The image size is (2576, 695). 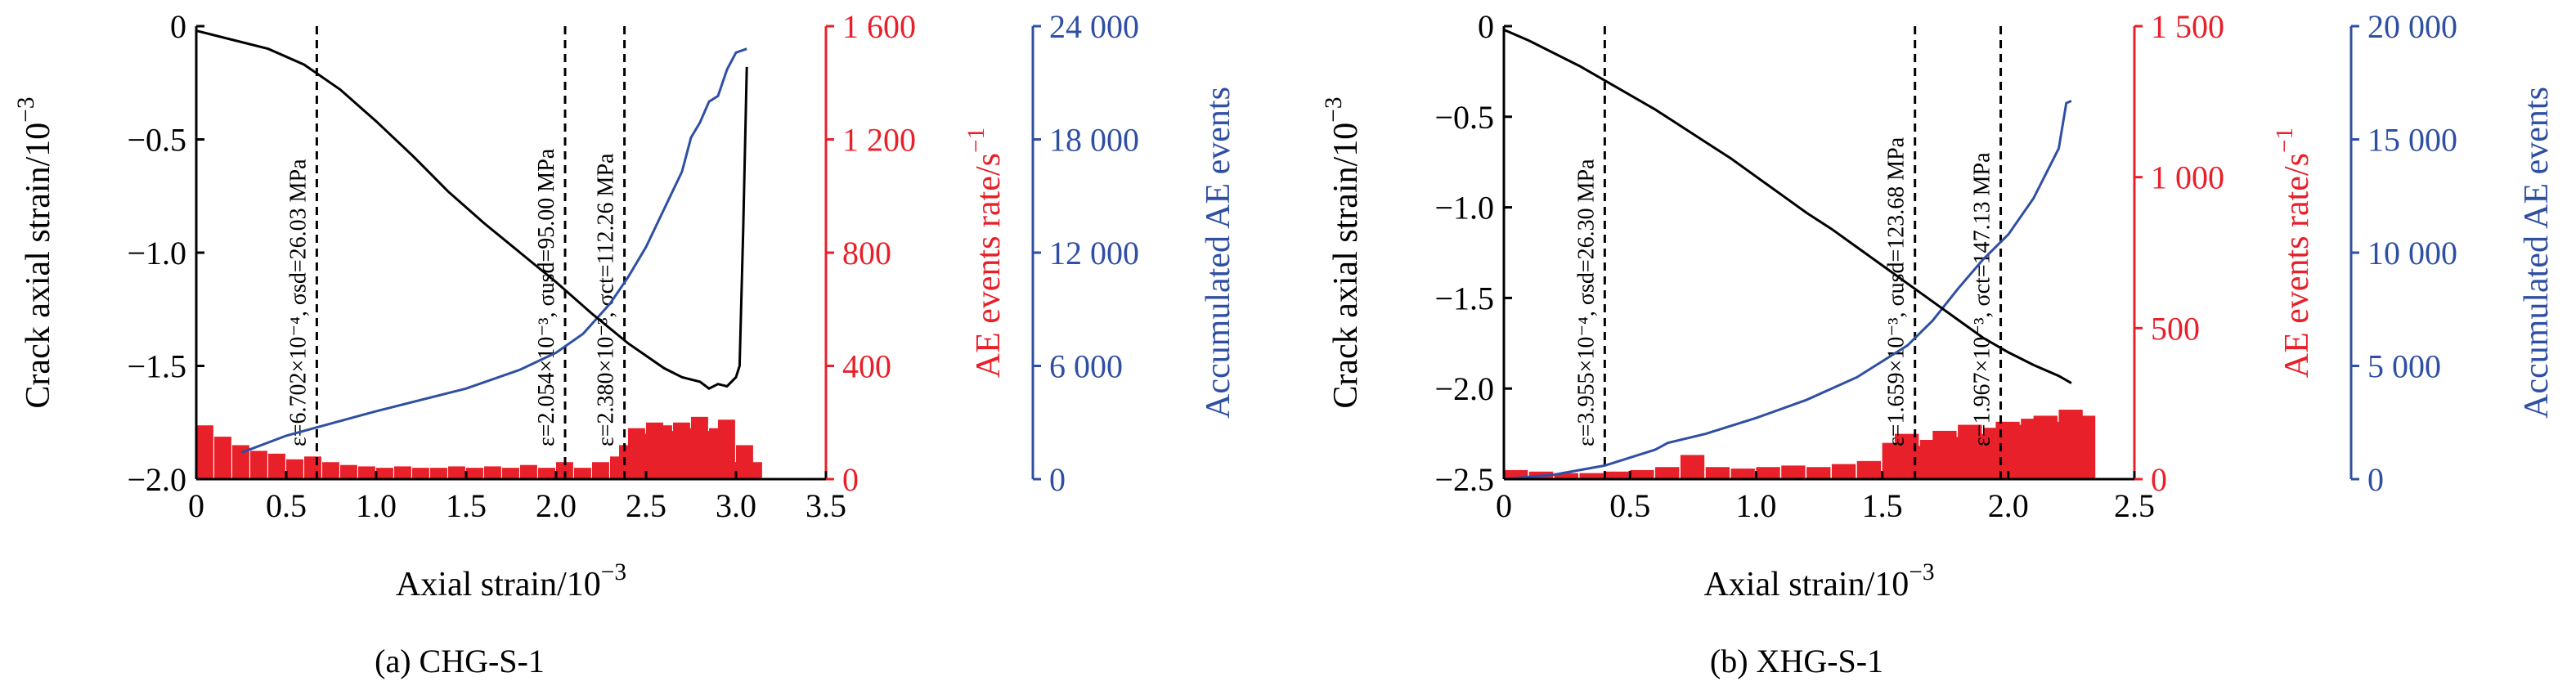 What do you see at coordinates (556, 505) in the screenshot?
I see `x-tick-label: 2.0` at bounding box center [556, 505].